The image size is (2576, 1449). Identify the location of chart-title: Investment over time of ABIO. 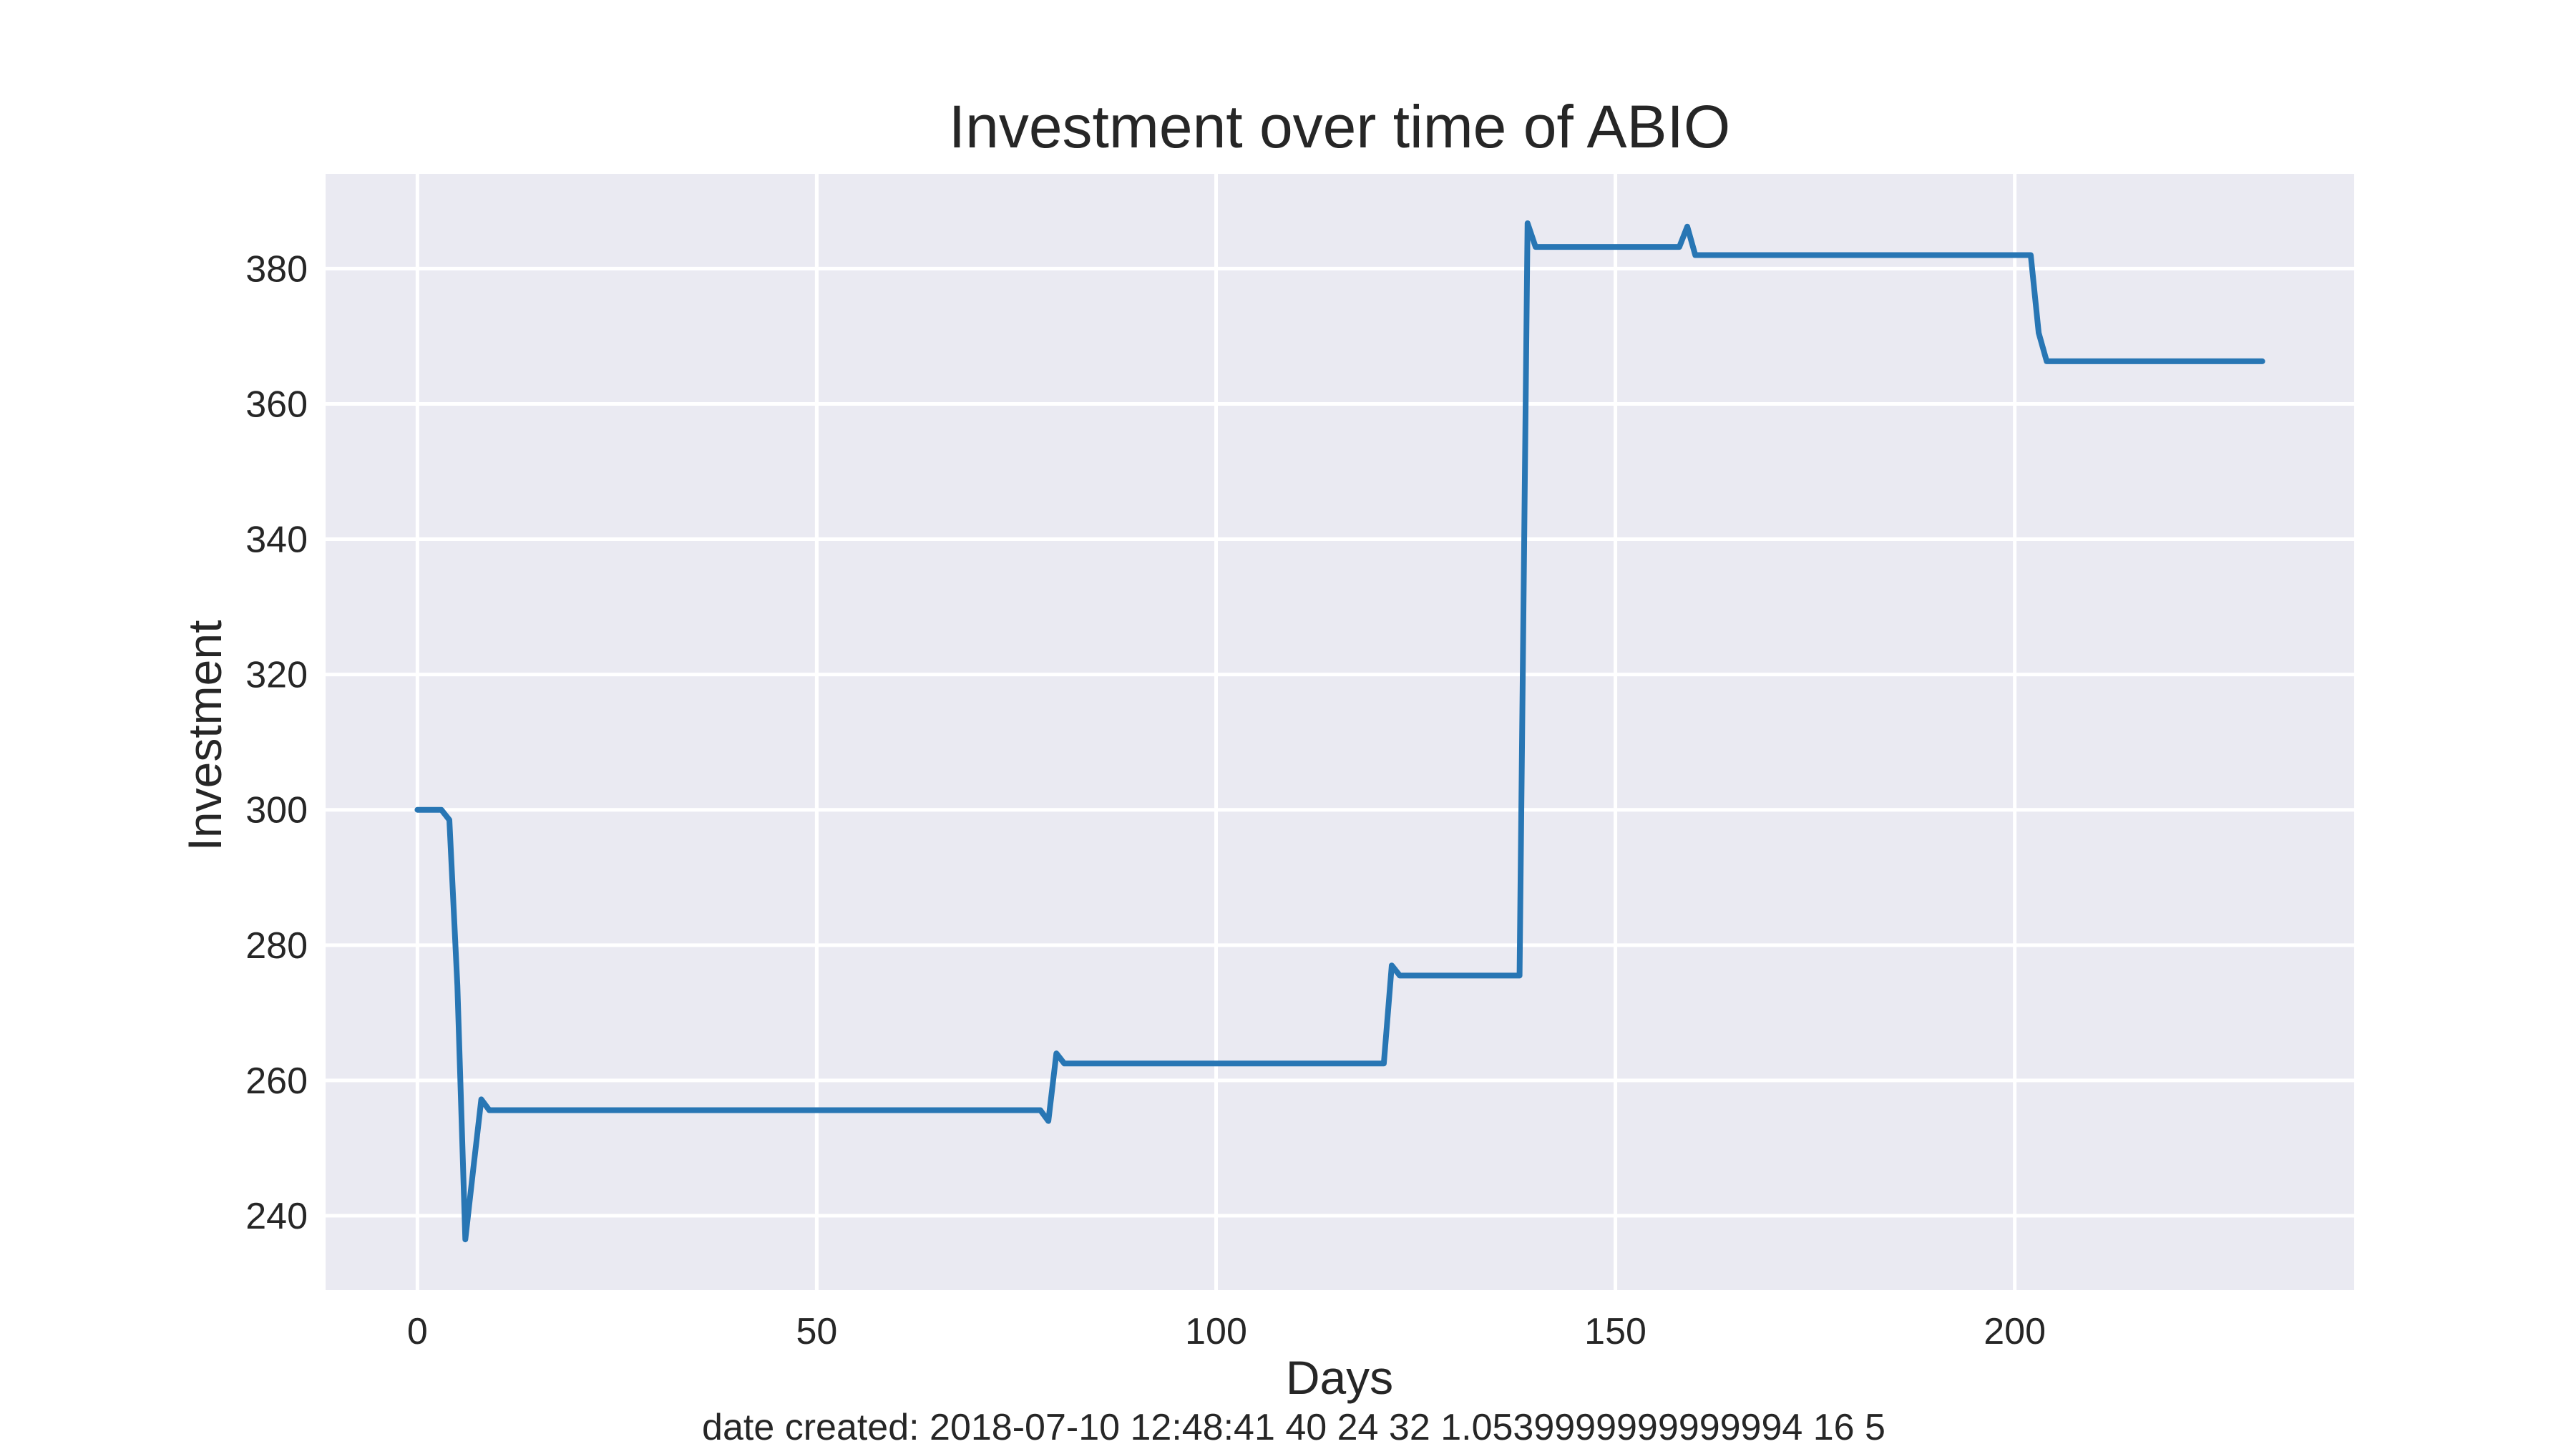
(1339, 126).